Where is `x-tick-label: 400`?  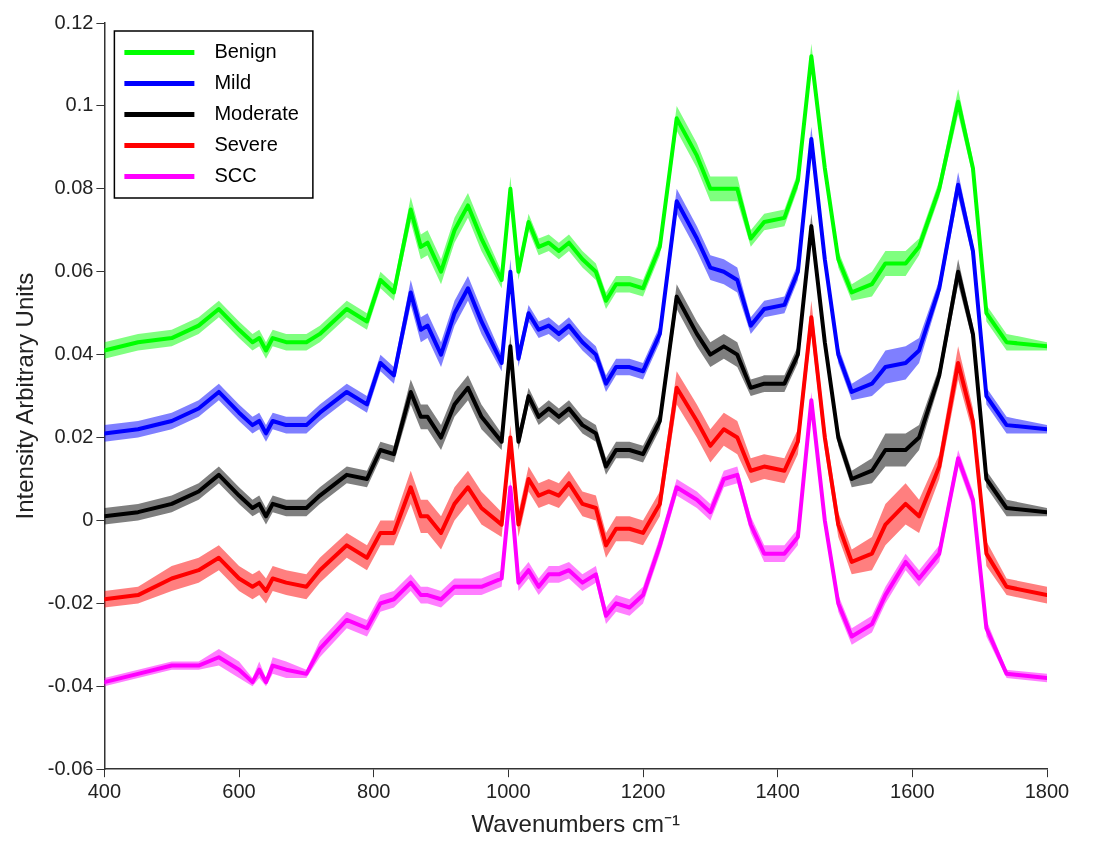 x-tick-label: 400 is located at coordinates (104, 790).